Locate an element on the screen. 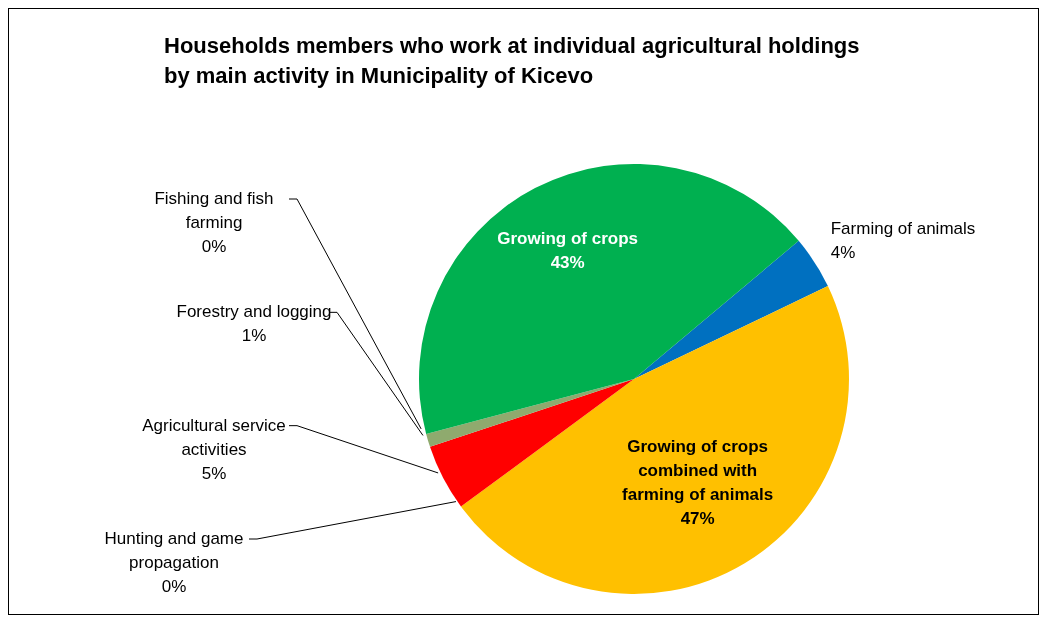 The height and width of the screenshot is (623, 1045). data-label: 43% is located at coordinates (567, 262).